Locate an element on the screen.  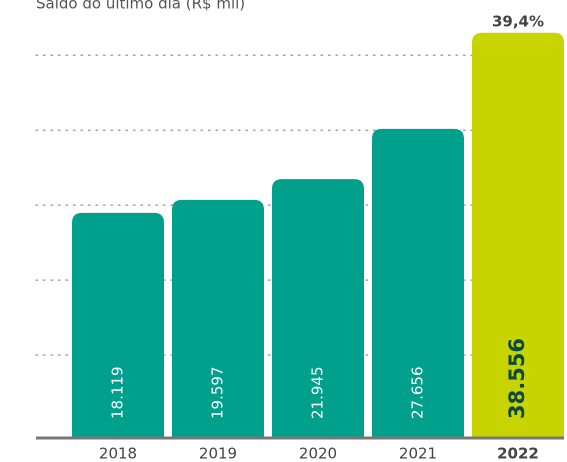
x-tick-label: 2019 is located at coordinates (218, 453).